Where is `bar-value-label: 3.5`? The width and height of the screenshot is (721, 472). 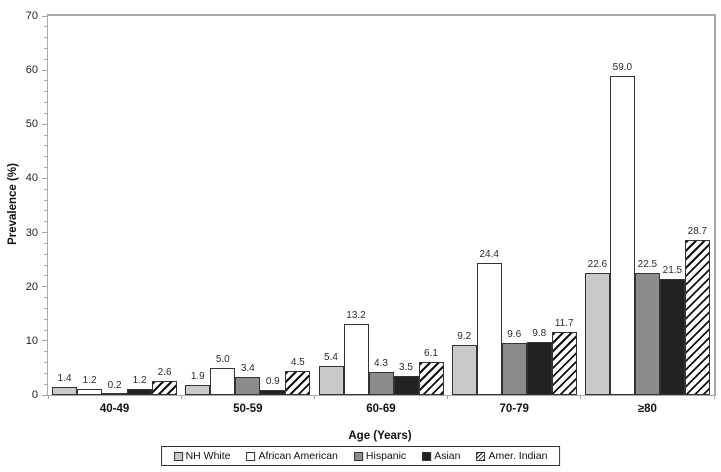
bar-value-label: 3.5 is located at coordinates (406, 368).